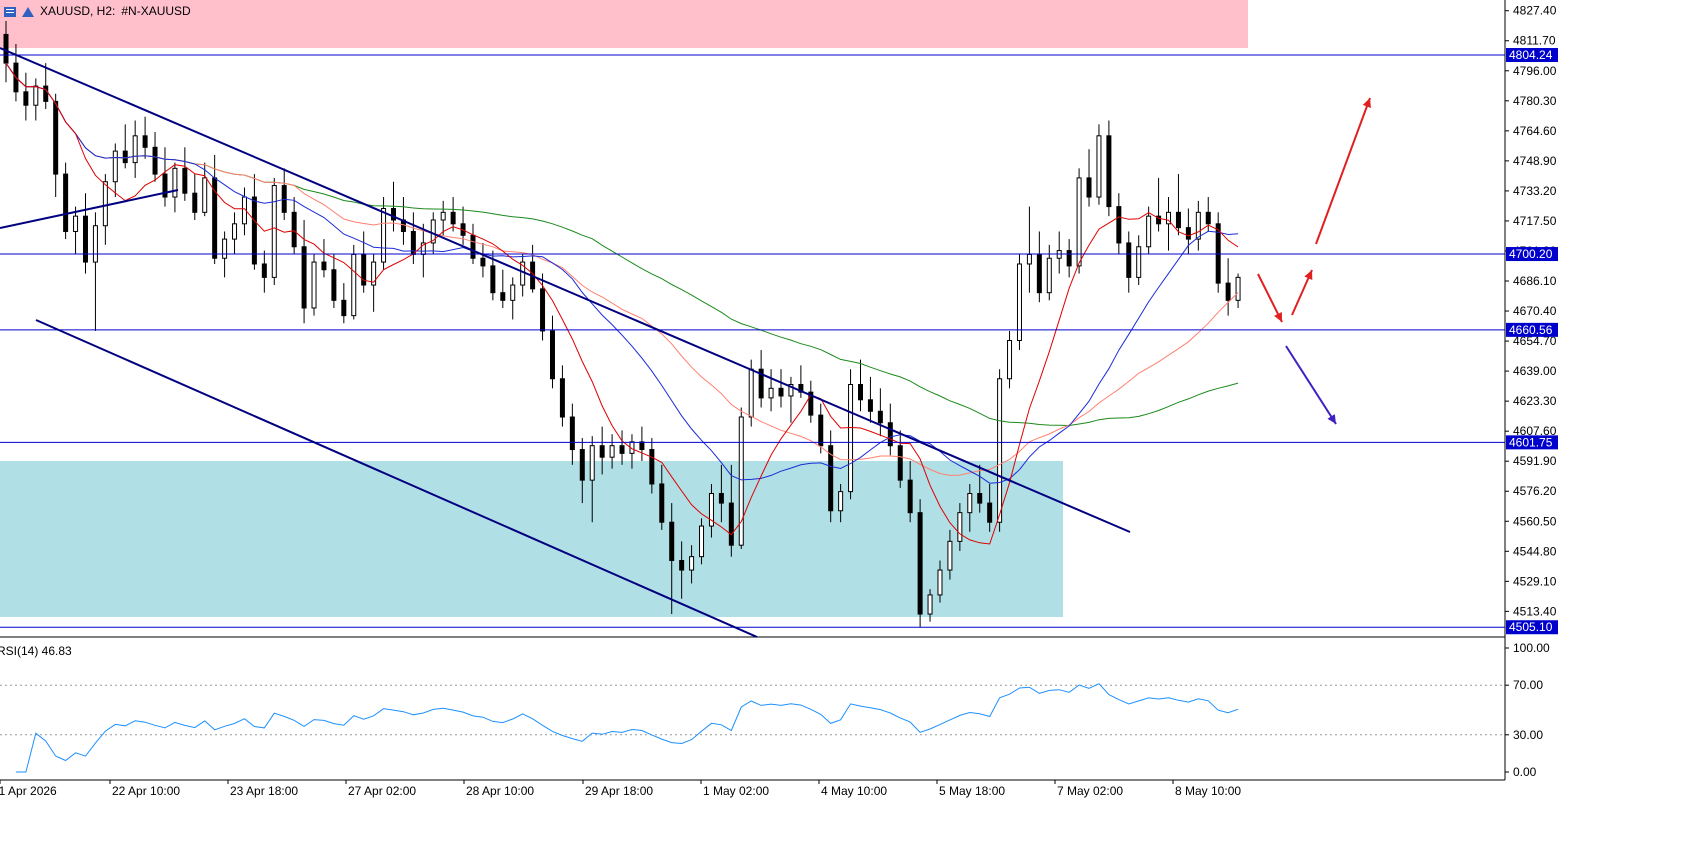 The image size is (1697, 865). I want to click on arrow-down-blue, so click(1311, 385).